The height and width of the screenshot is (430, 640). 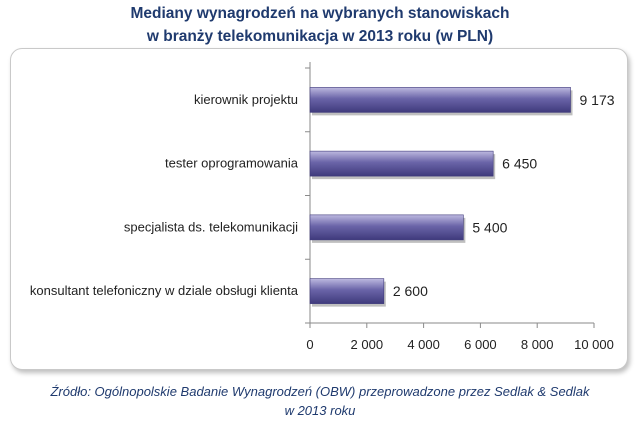 I want to click on category-label: specjalista ds. telekomunikacji, so click(x=211, y=226).